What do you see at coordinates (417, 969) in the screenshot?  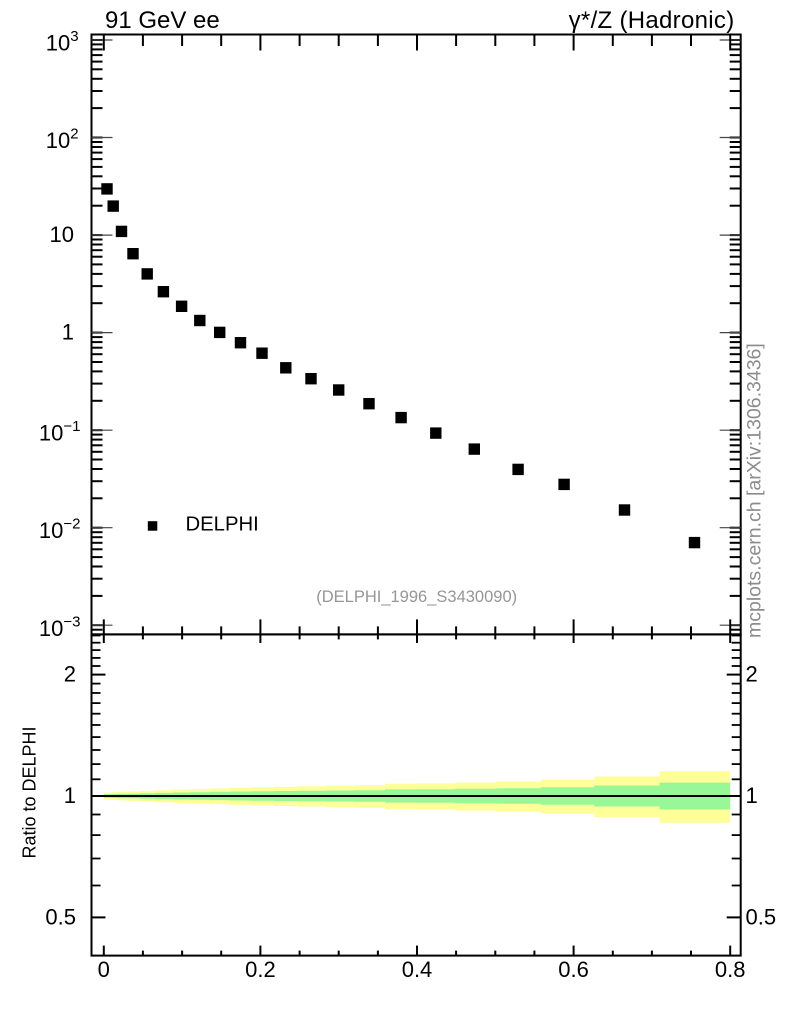 I see `svg-text: 0.4` at bounding box center [417, 969].